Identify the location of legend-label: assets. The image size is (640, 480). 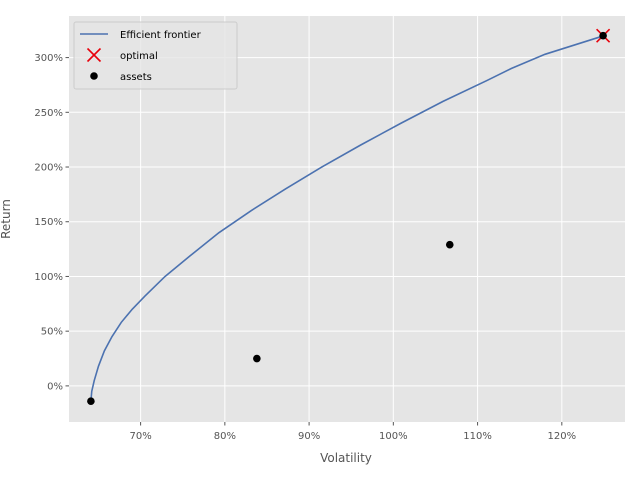
(136, 77).